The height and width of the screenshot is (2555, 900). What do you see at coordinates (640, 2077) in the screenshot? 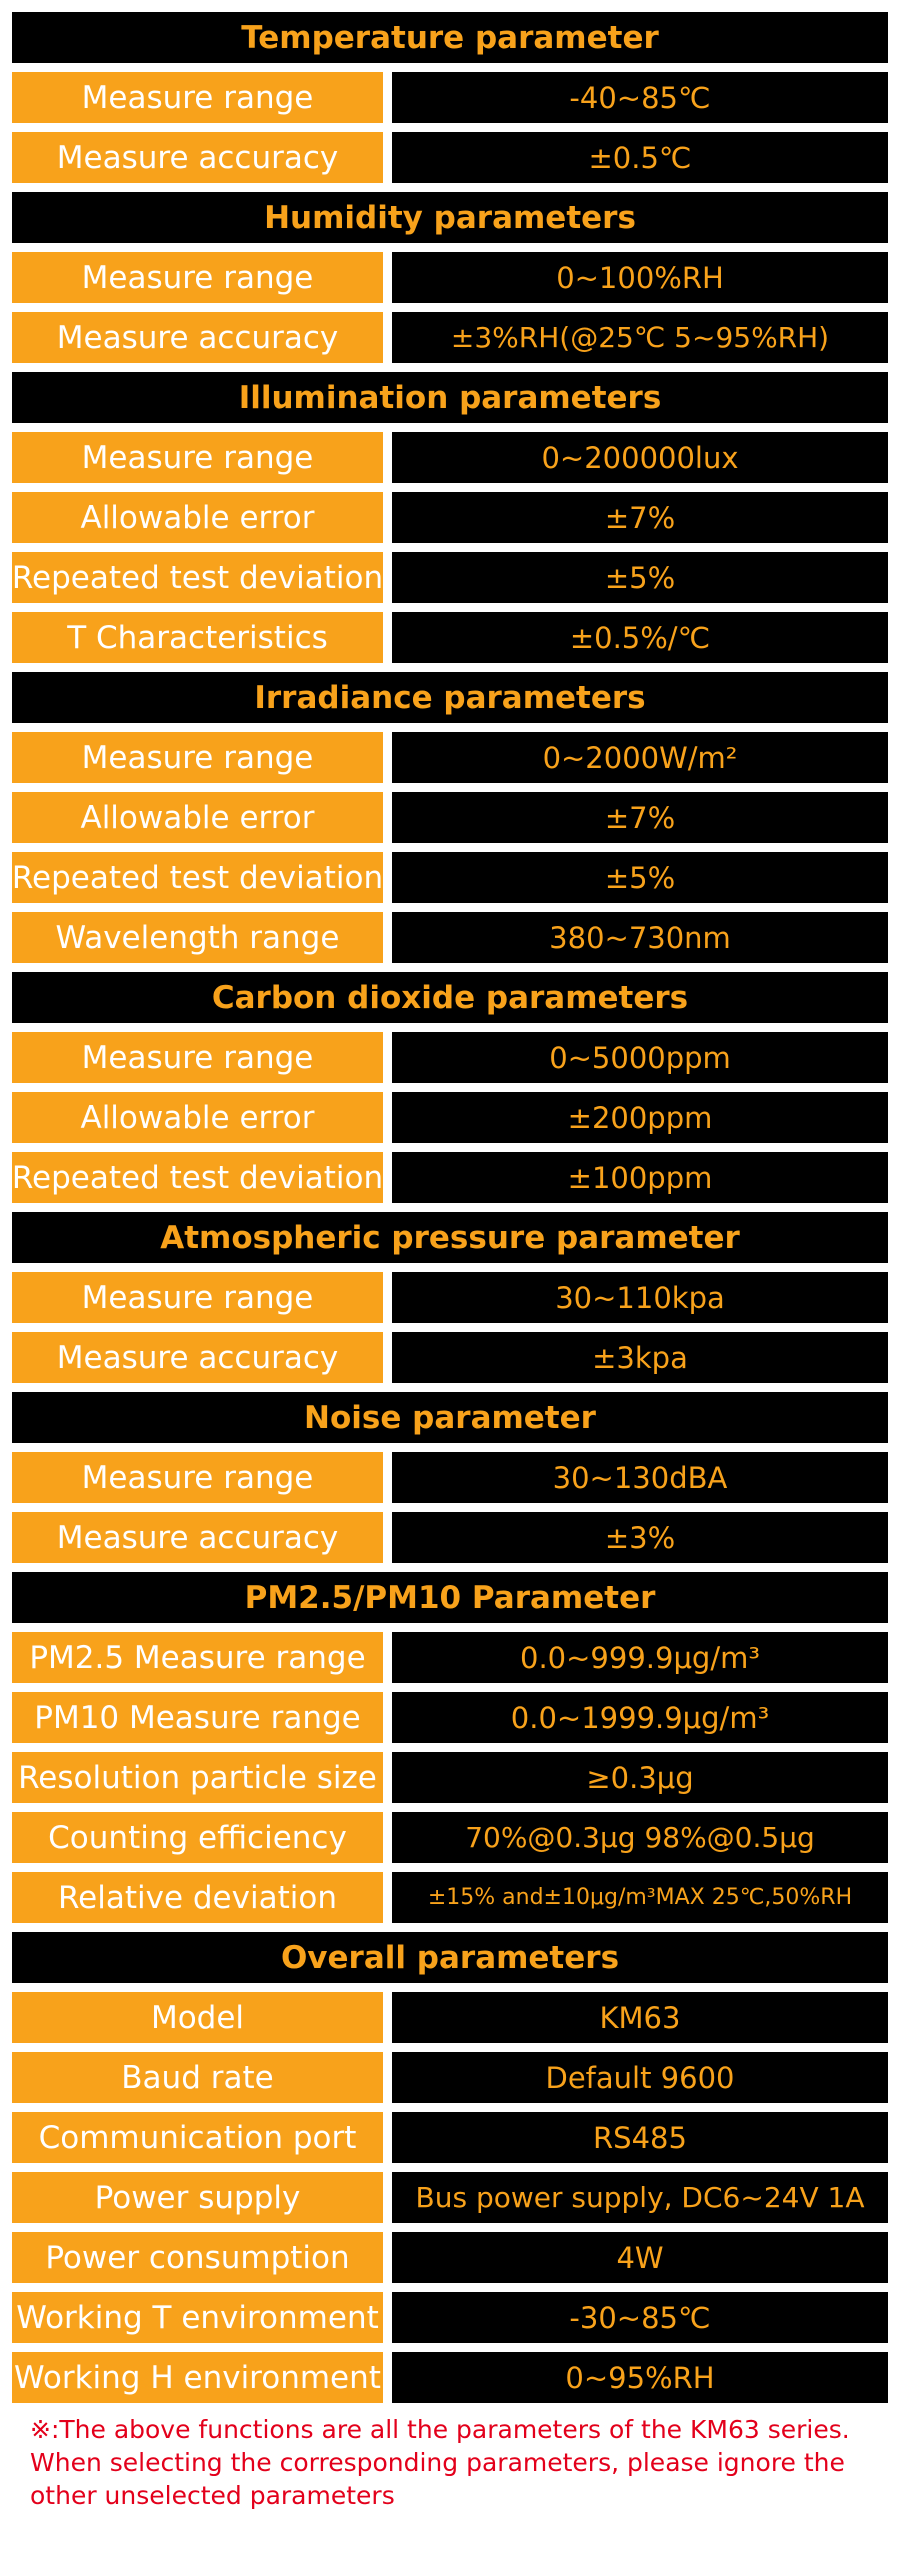
I see `row-value: Default 9600` at bounding box center [640, 2077].